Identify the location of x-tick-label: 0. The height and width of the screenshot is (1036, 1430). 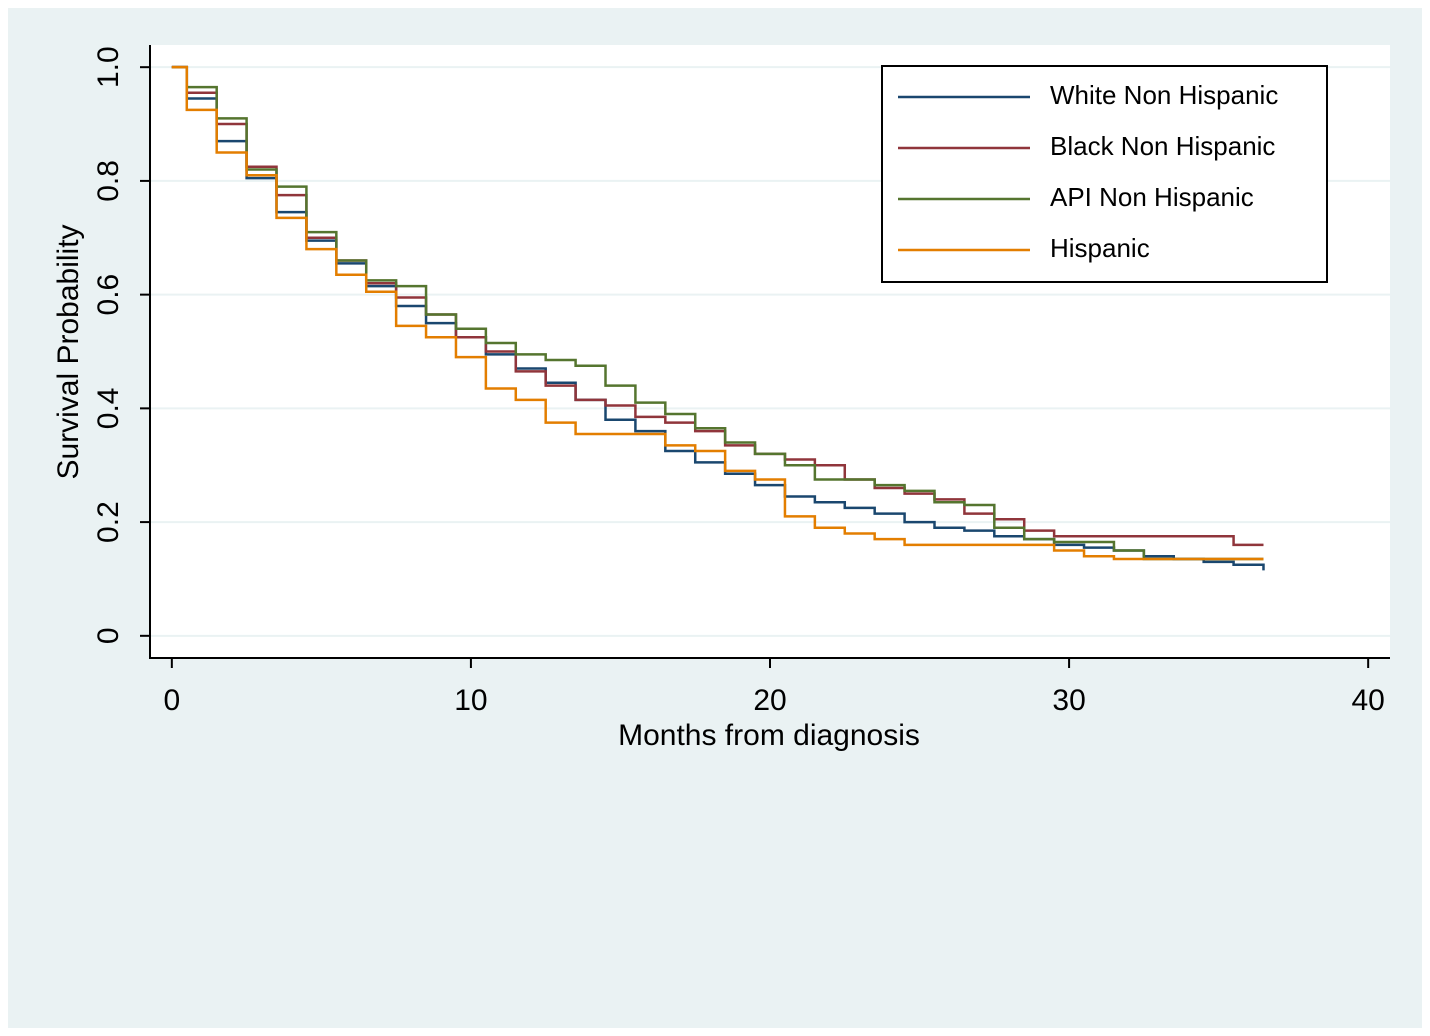
(171, 700).